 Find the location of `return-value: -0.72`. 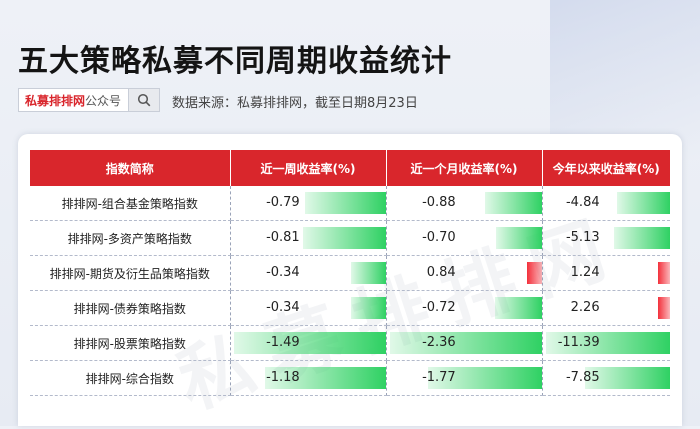

return-value: -0.72 is located at coordinates (439, 307).